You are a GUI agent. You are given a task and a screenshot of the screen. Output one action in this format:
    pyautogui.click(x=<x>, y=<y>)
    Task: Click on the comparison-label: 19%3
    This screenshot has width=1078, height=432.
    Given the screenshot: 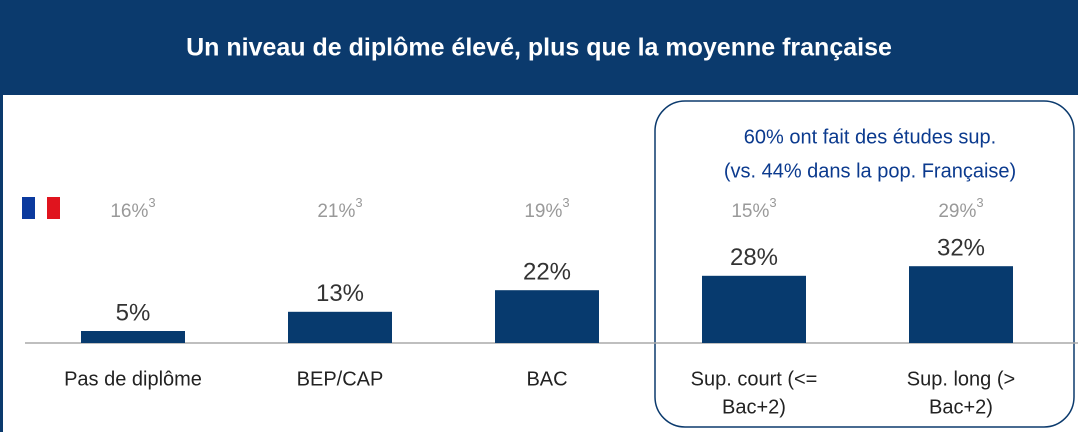 What is the action you would take?
    pyautogui.click(x=546, y=208)
    